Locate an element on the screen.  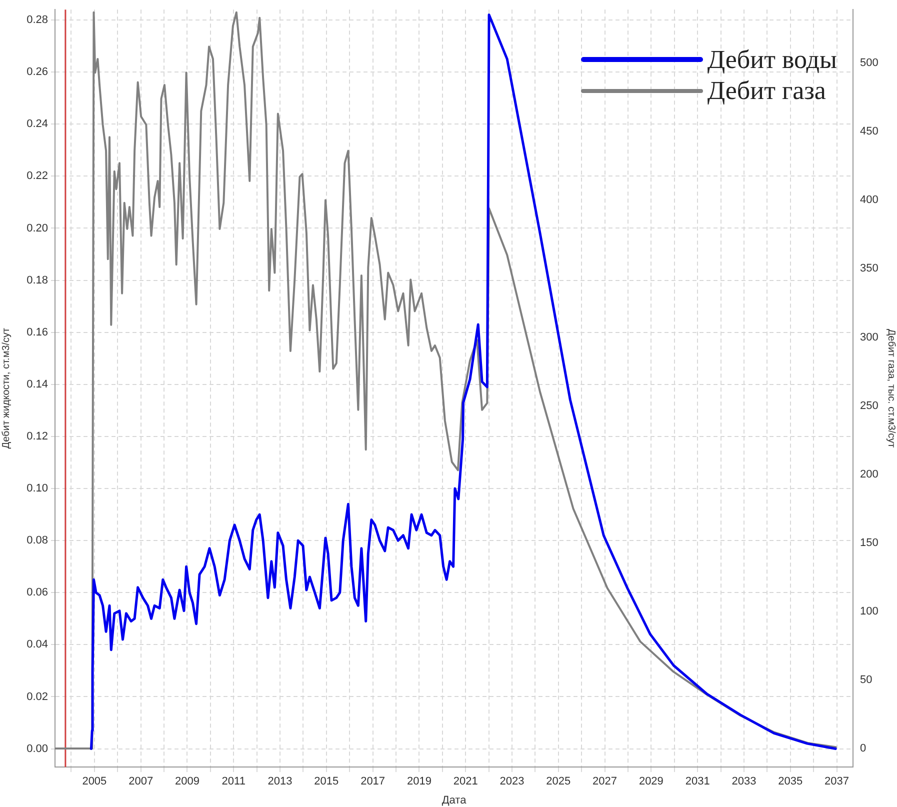
y2-axis-title: Дебит газа, тыс. ст.м3/сут is located at coordinates (890, 388).